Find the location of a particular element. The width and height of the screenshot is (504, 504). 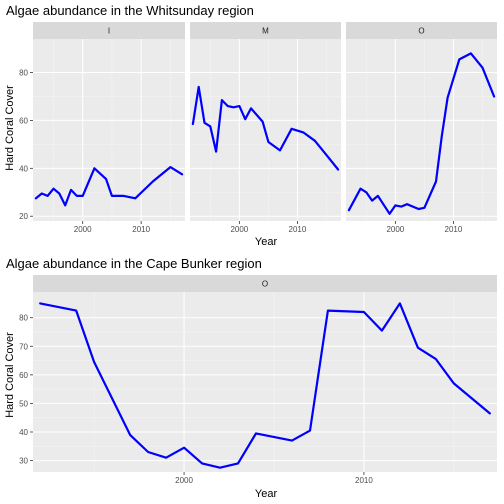

facet-strip-label: I is located at coordinates (109, 31).